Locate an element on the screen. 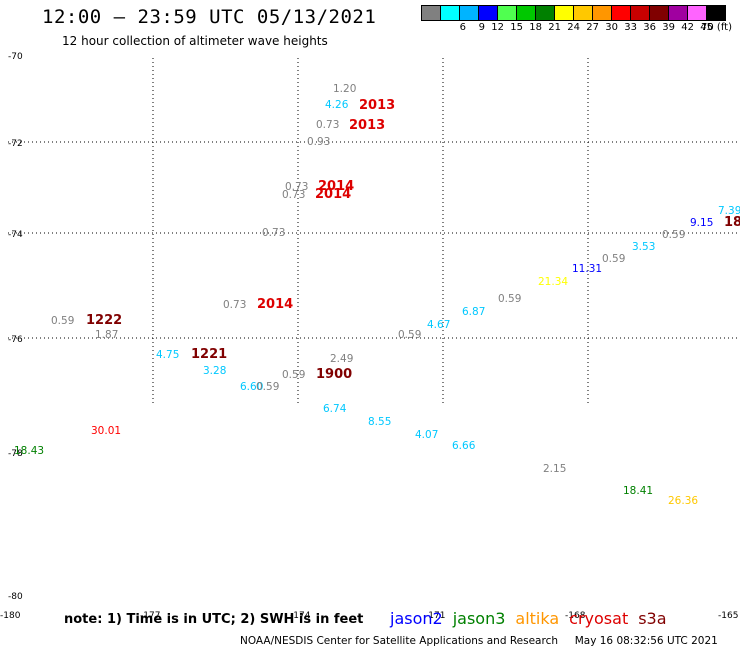  wave-height-value: 4.67 is located at coordinates (438, 325).